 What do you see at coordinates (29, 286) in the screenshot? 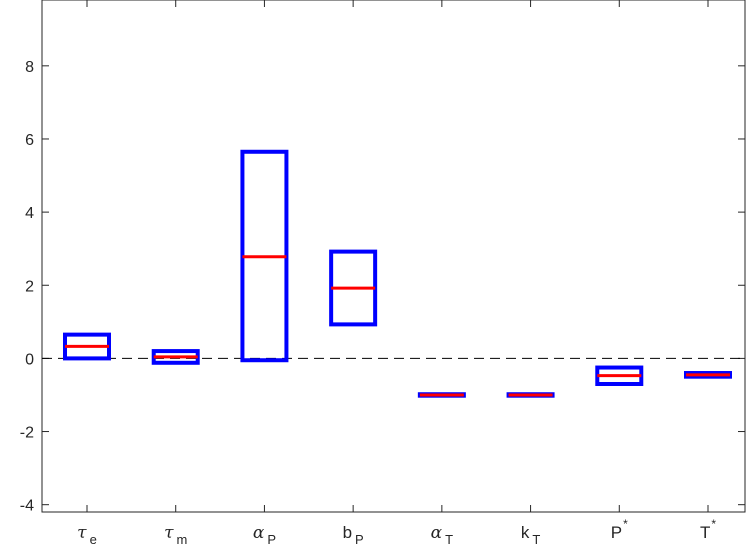
I see `y-tick-label: 2` at bounding box center [29, 286].